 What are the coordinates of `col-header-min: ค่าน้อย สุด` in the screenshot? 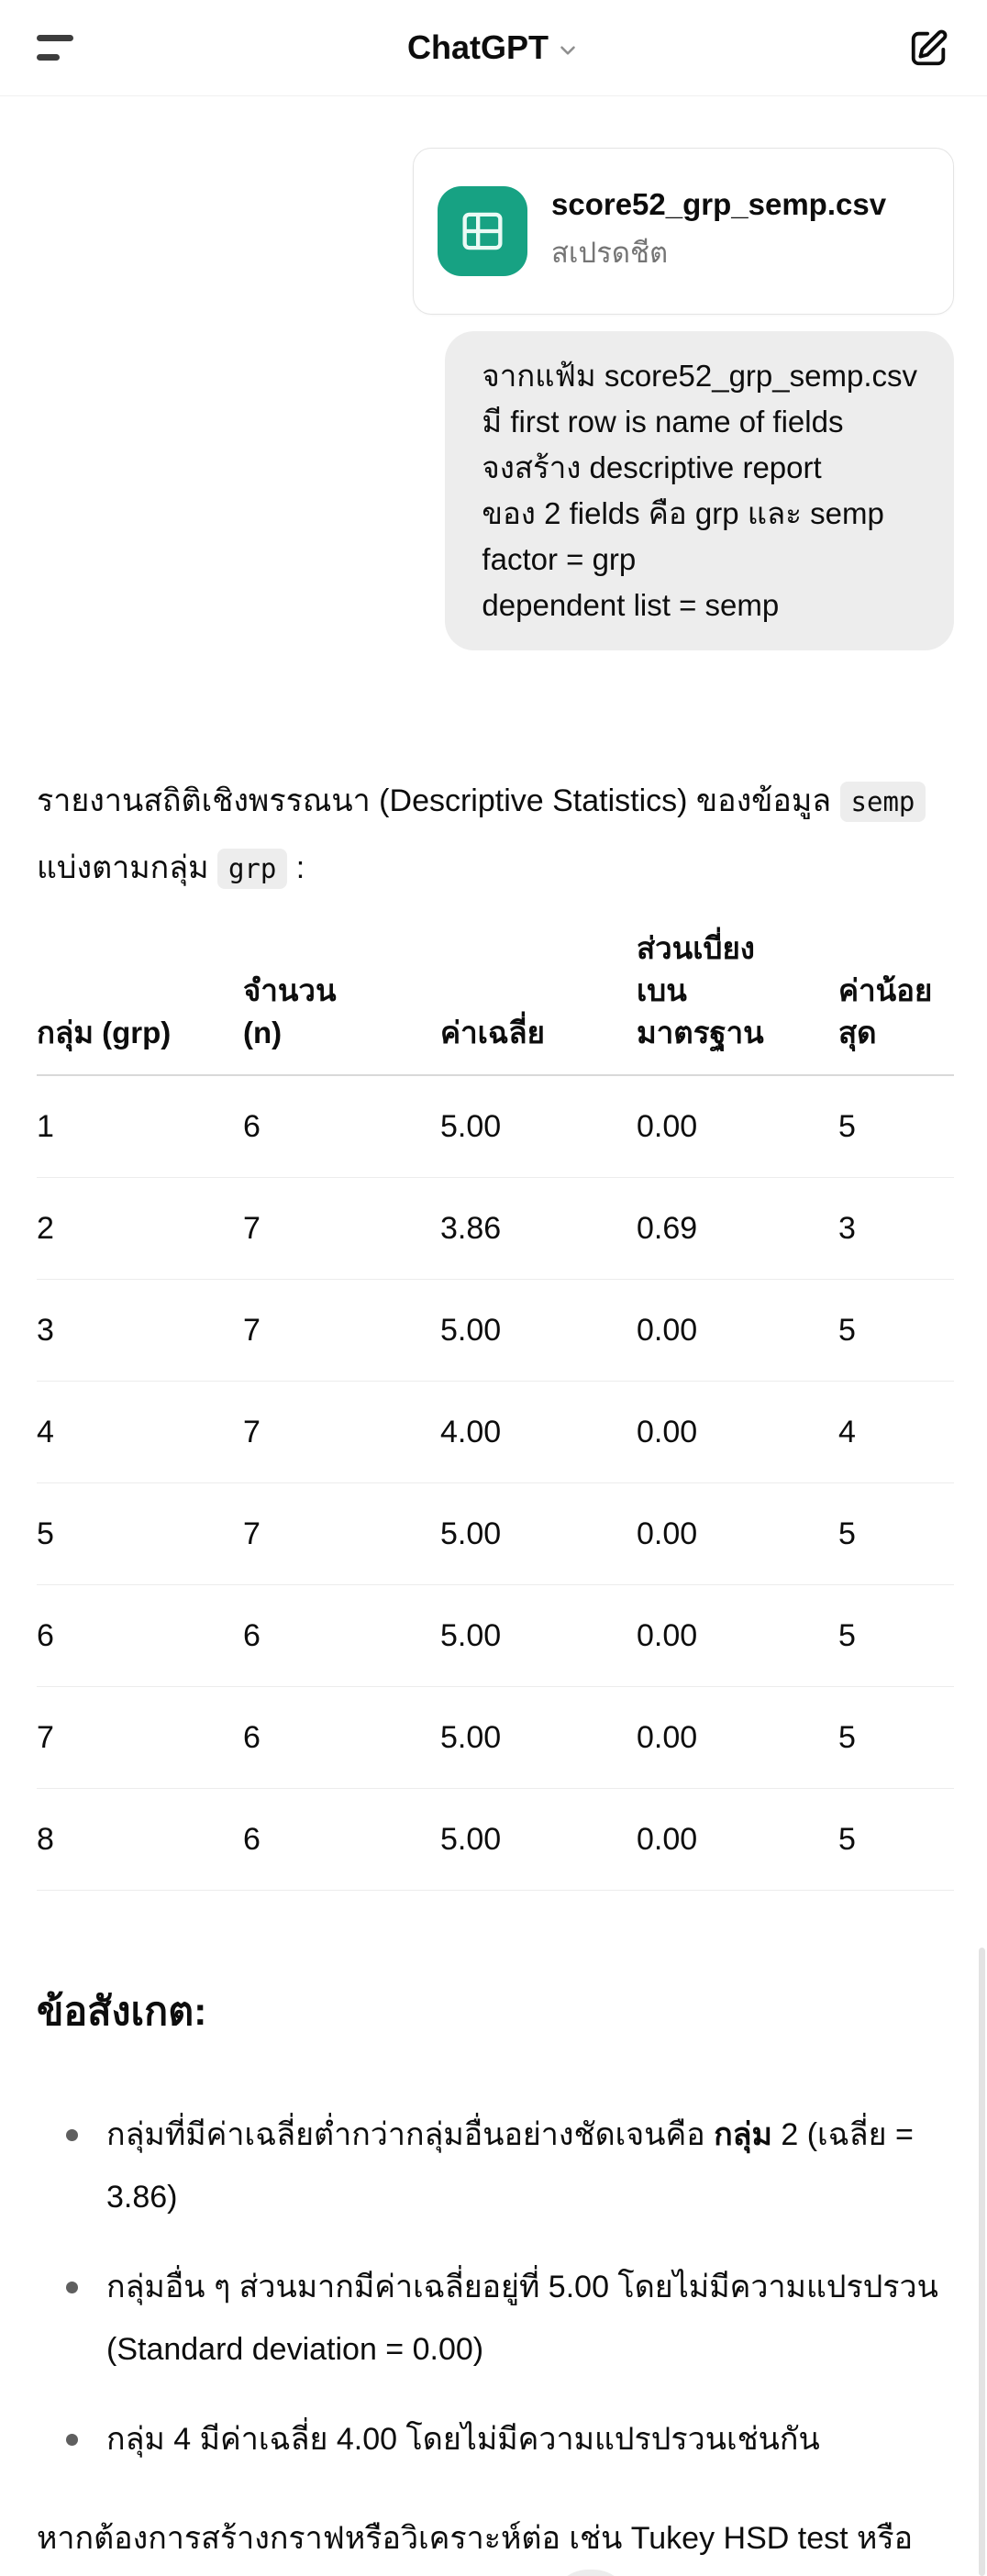 It's located at (896, 1001).